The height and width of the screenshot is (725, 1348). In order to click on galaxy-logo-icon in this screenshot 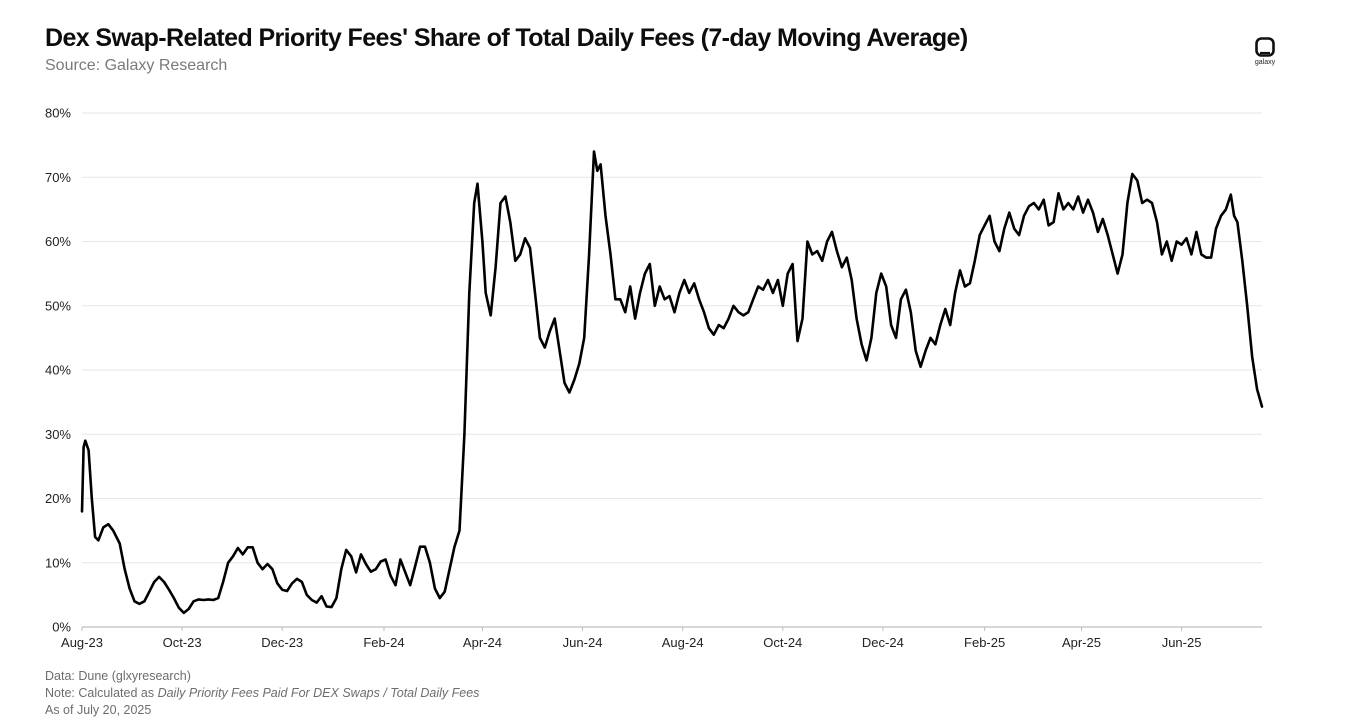, I will do `click(1265, 47)`.